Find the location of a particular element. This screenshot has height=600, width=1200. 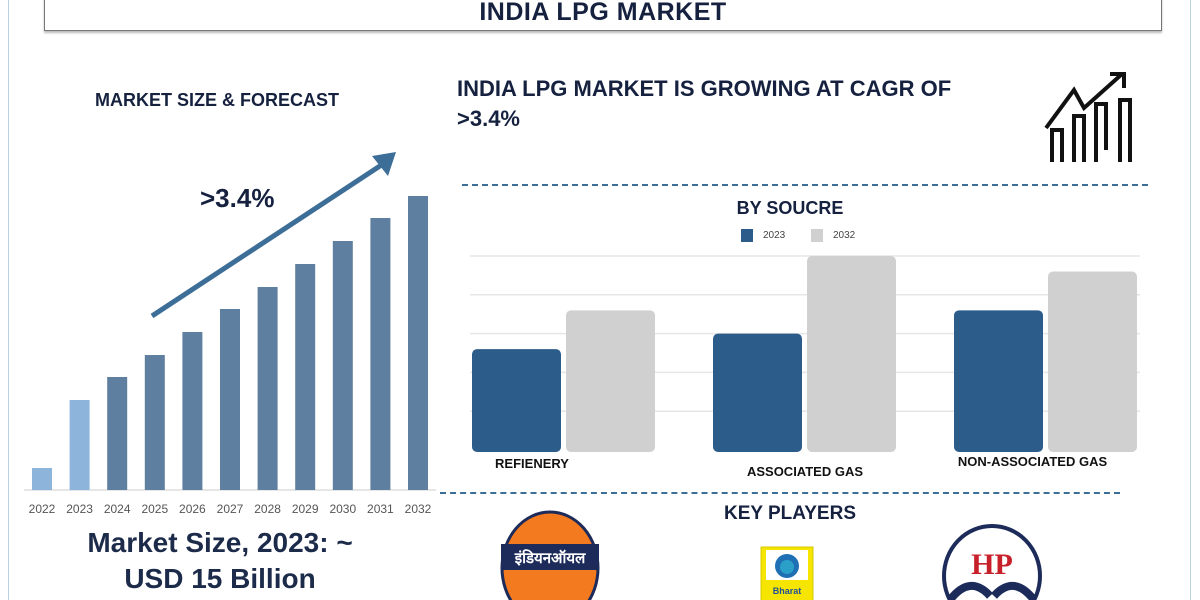

growth-label: >3.4% is located at coordinates (237, 198).